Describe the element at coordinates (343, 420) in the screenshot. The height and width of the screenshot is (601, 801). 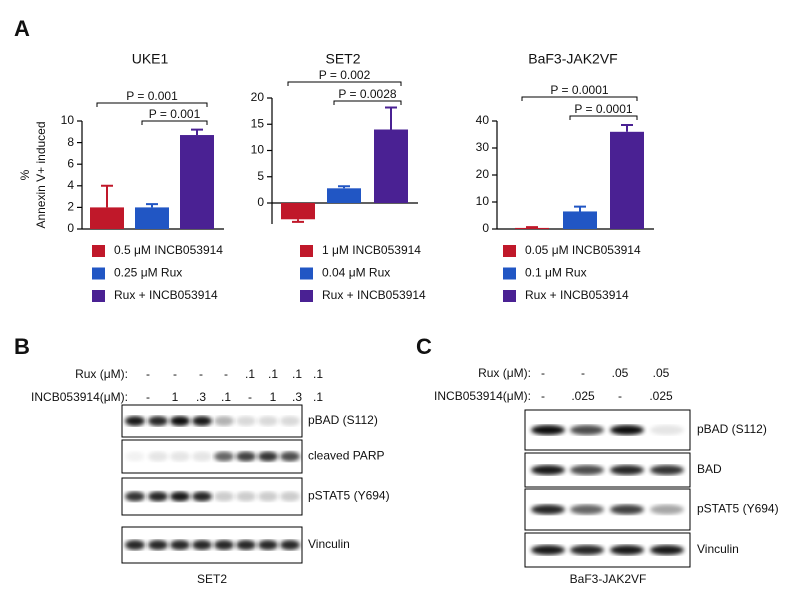
I see `blot-row-label: pBAD (S112)` at that location.